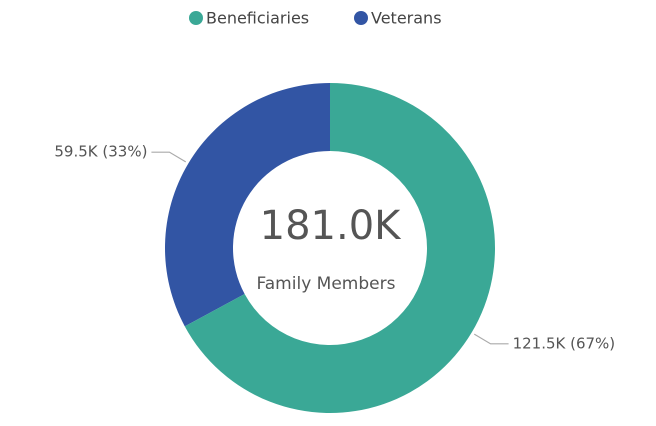  Describe the element at coordinates (257, 18) in the screenshot. I see `legend-label: Beneficiaries` at that location.